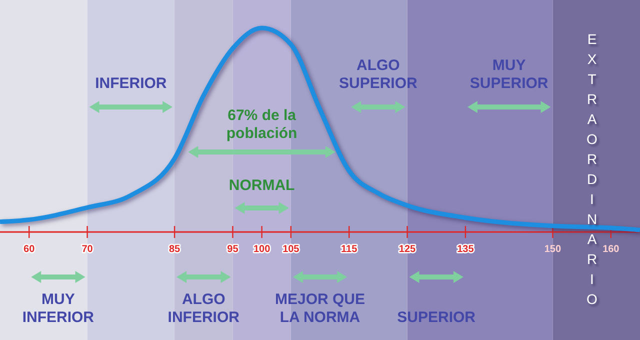 The width and height of the screenshot is (640, 340). What do you see at coordinates (553, 249) in the screenshot?
I see `x-tick-label: 150` at bounding box center [553, 249].